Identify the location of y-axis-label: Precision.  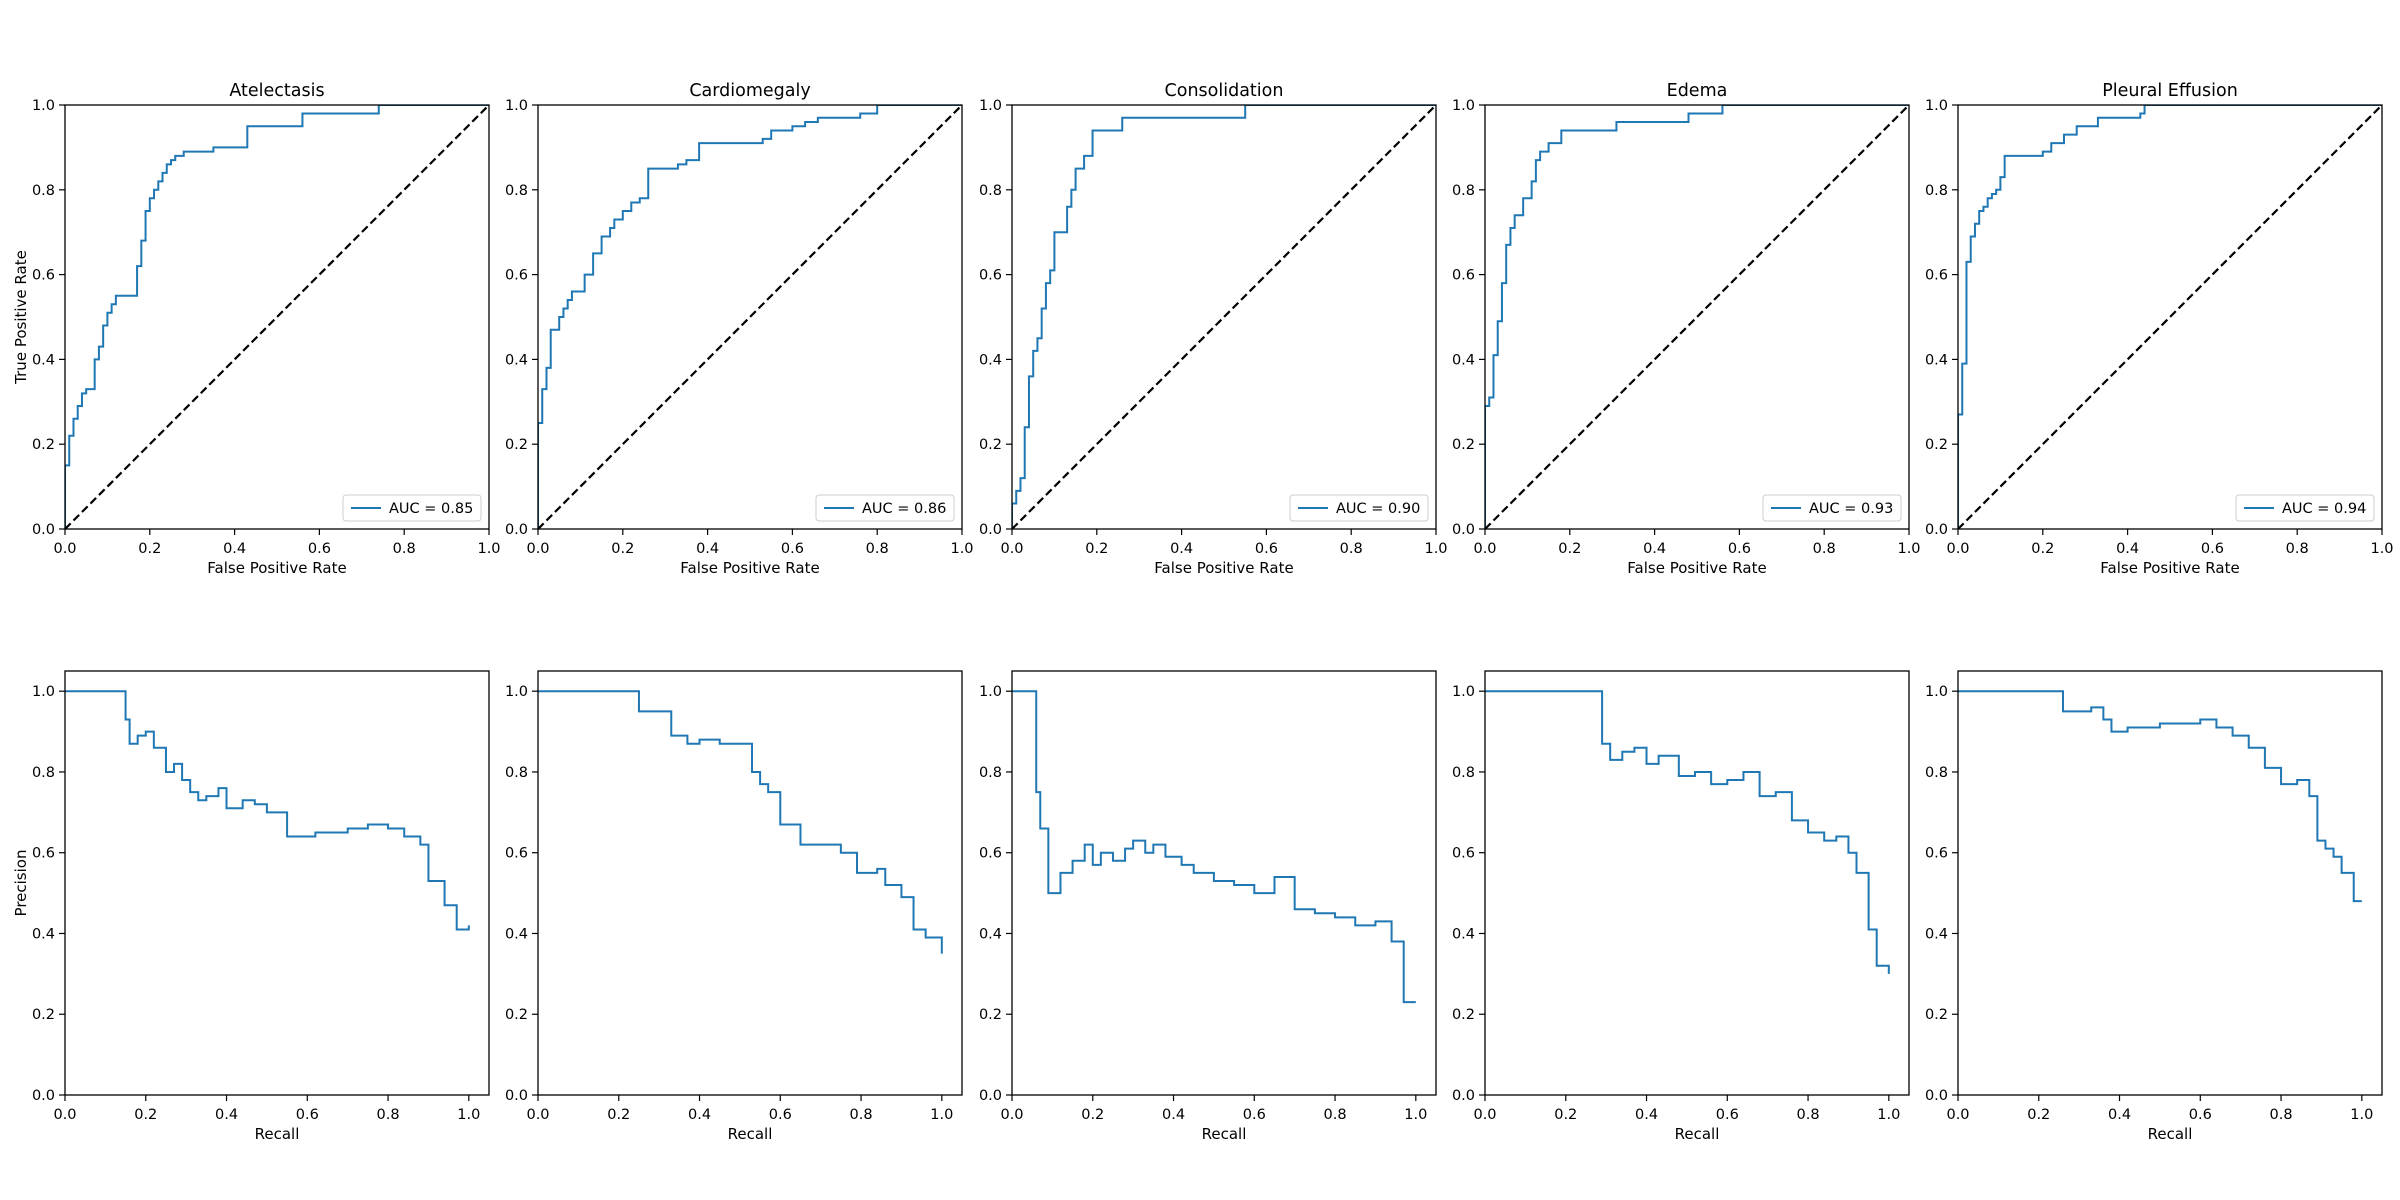
(21, 883).